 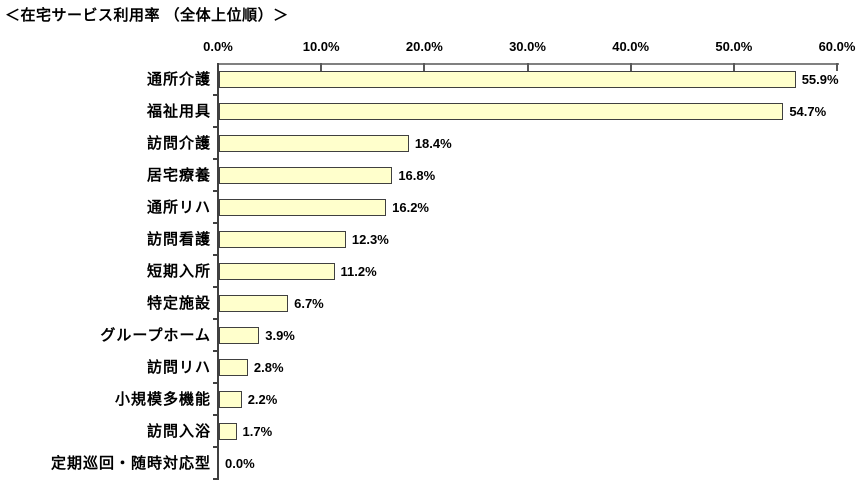 What do you see at coordinates (820, 79) in the screenshot?
I see `value-label: 55.9%` at bounding box center [820, 79].